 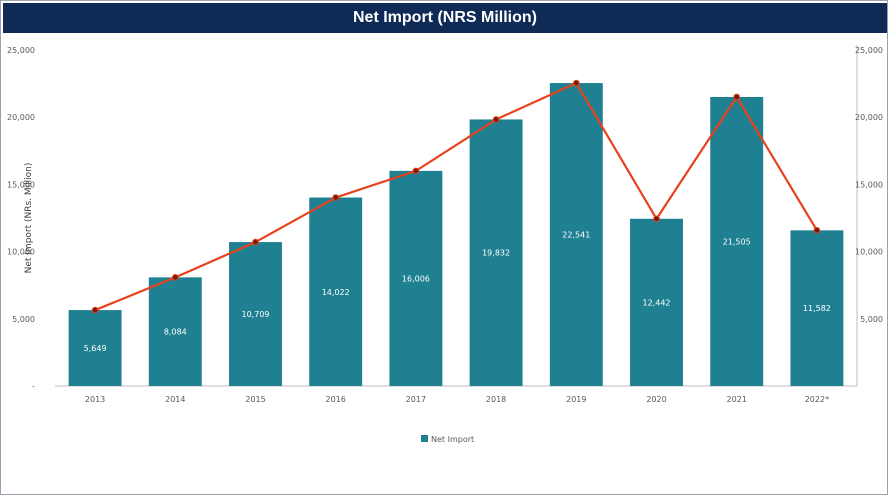 What do you see at coordinates (175, 399) in the screenshot?
I see `x-tick-label: 2014` at bounding box center [175, 399].